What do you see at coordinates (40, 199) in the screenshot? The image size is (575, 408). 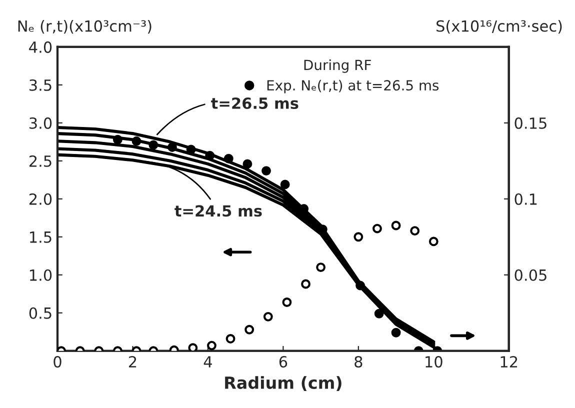 I see `y-tick-label: 2.0` at bounding box center [40, 199].